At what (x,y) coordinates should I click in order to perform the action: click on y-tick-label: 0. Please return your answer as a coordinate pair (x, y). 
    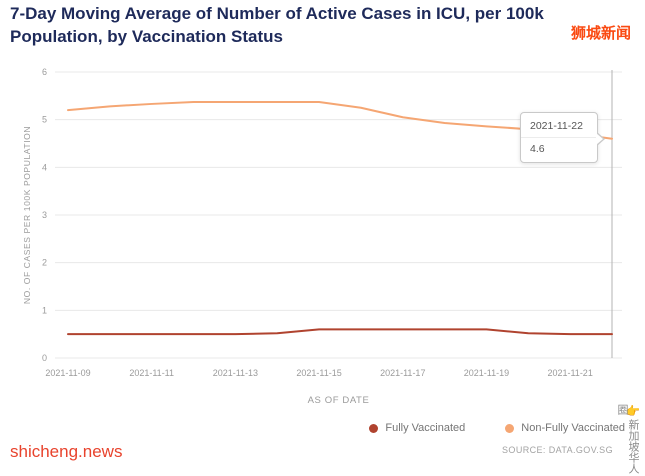
    Looking at the image, I should click on (44, 358).